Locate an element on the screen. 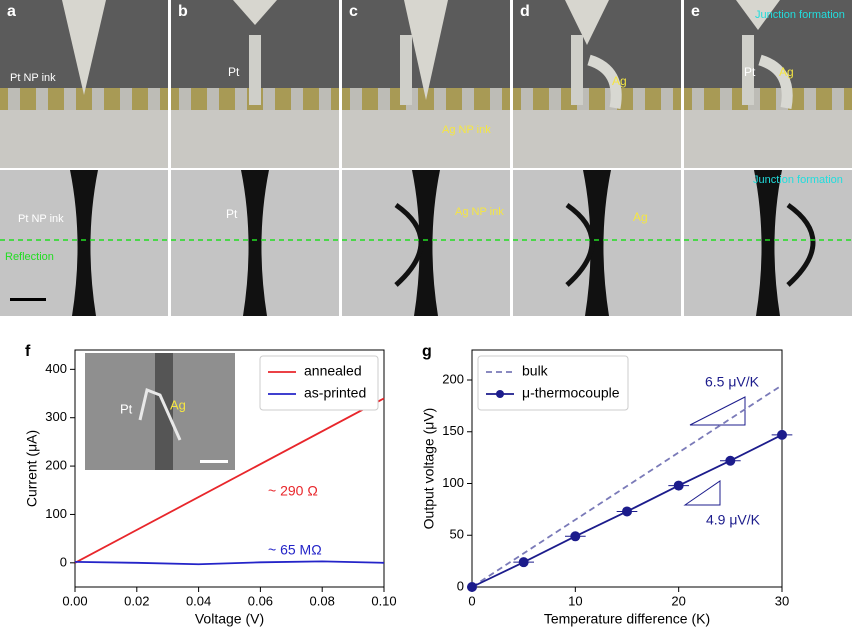 The width and height of the screenshot is (853, 633). scale-bar is located at coordinates (28, 299).